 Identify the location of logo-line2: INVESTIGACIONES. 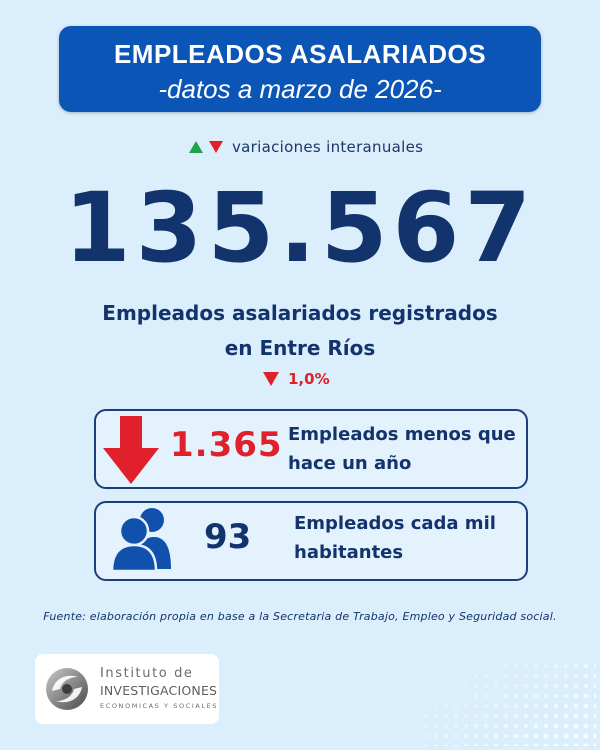
(159, 690).